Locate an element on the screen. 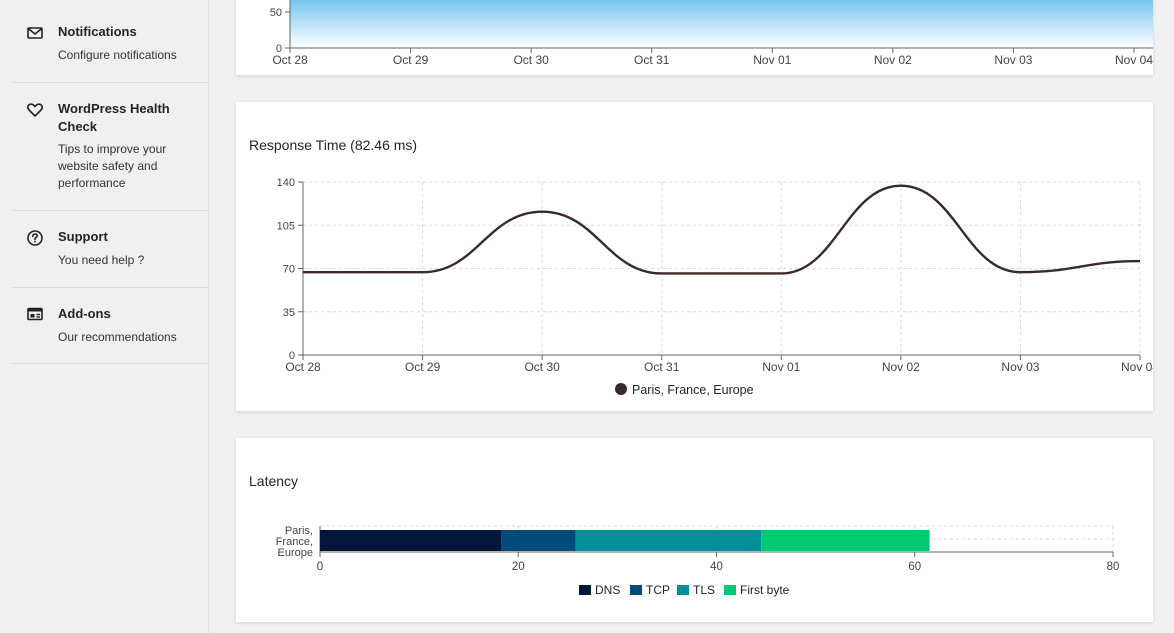  legend-label-dns: DNS is located at coordinates (607, 590).